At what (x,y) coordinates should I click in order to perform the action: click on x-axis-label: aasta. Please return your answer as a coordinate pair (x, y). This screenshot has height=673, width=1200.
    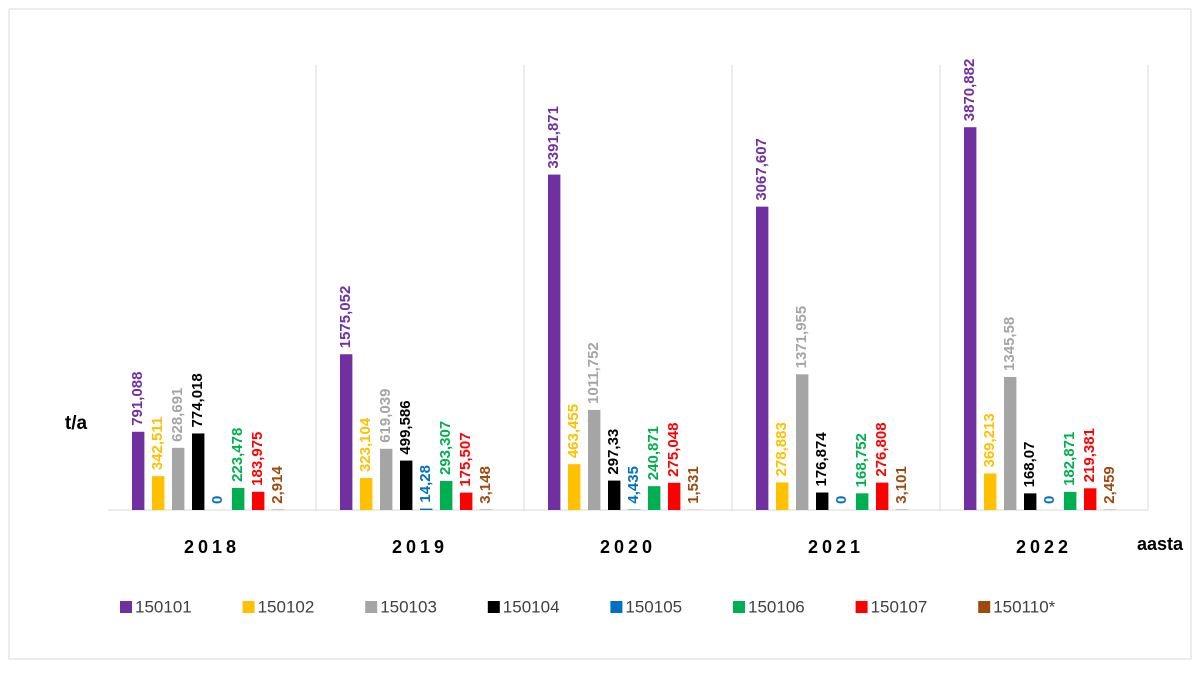
    Looking at the image, I should click on (1160, 544).